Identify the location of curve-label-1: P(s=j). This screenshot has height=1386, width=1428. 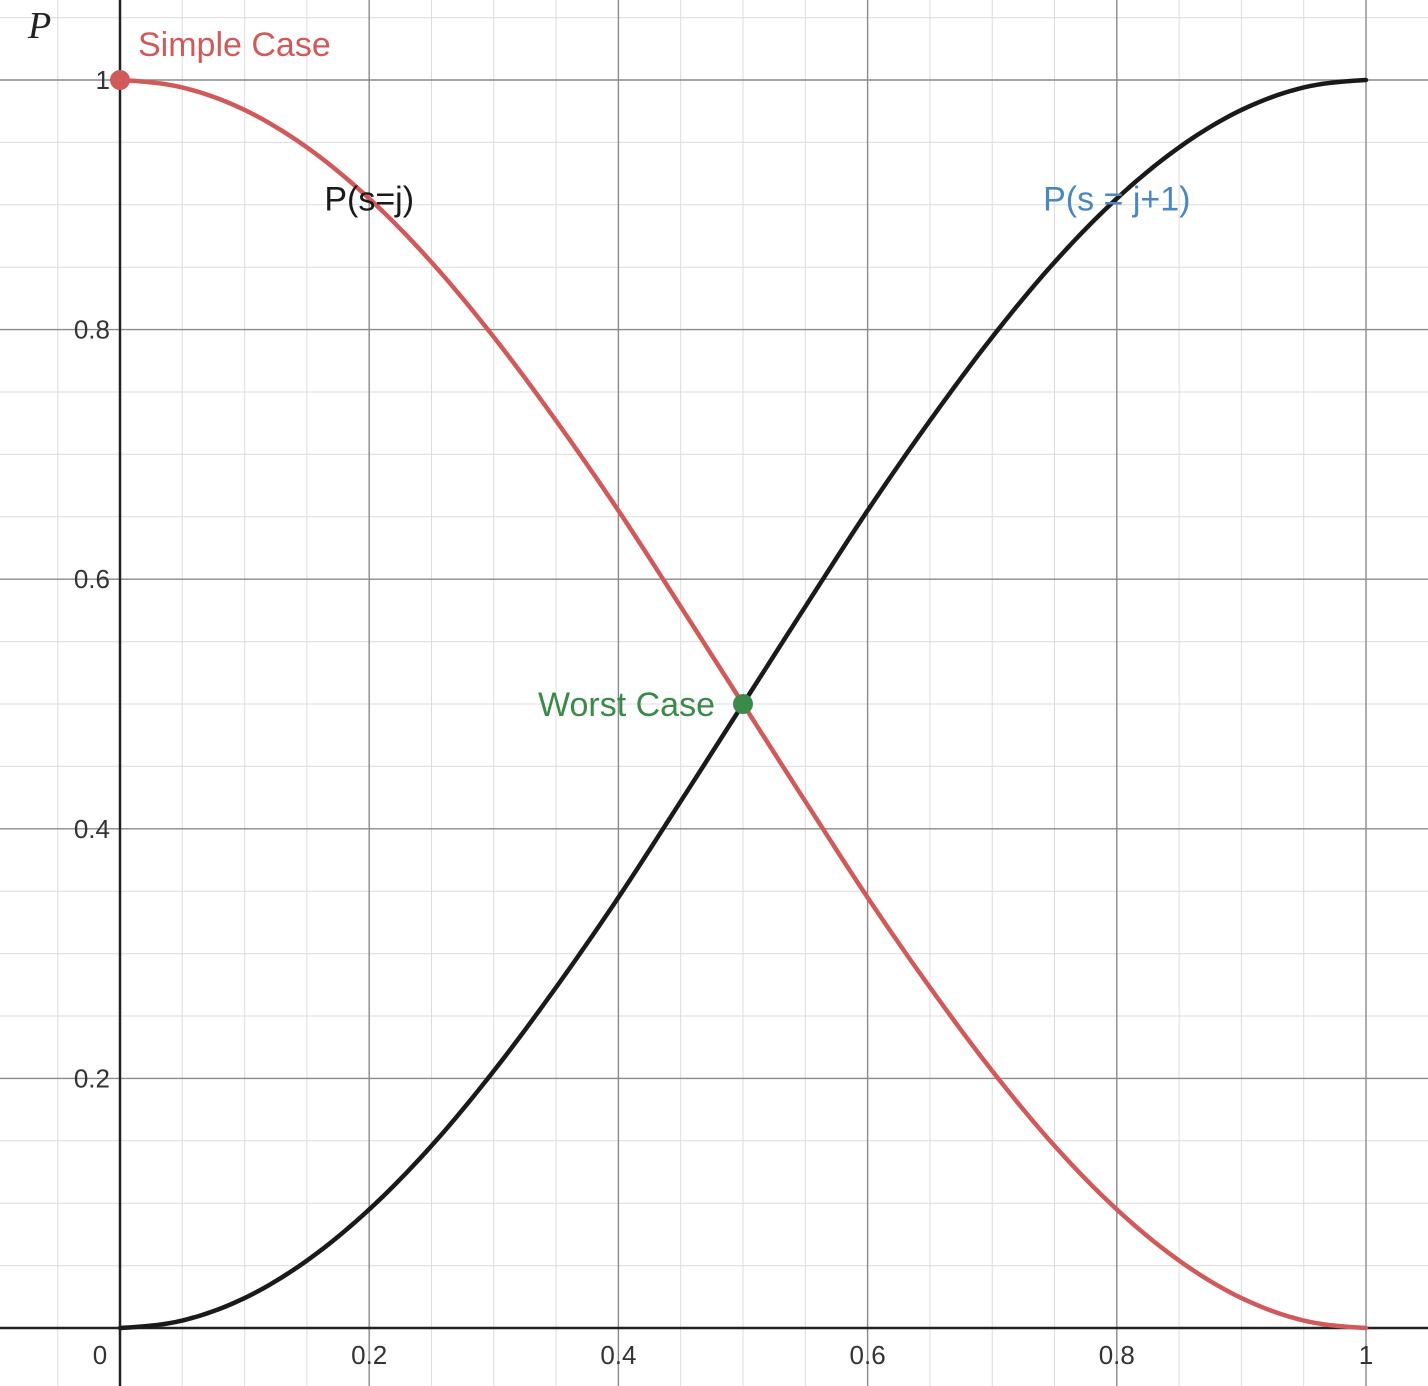
(369, 200).